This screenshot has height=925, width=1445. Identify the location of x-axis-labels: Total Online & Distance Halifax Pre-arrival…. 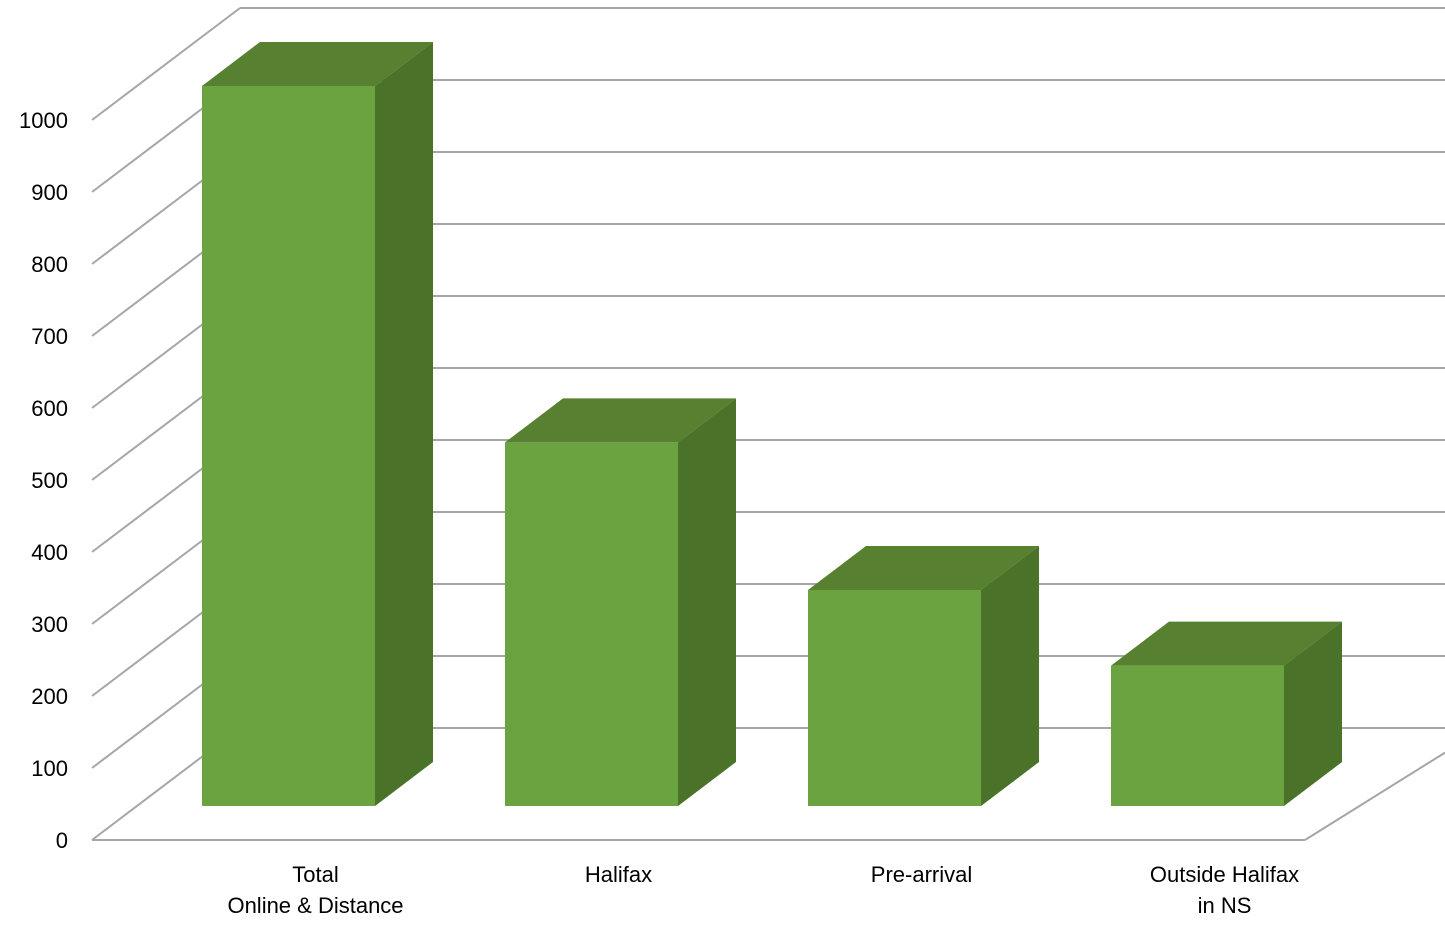
(763, 890).